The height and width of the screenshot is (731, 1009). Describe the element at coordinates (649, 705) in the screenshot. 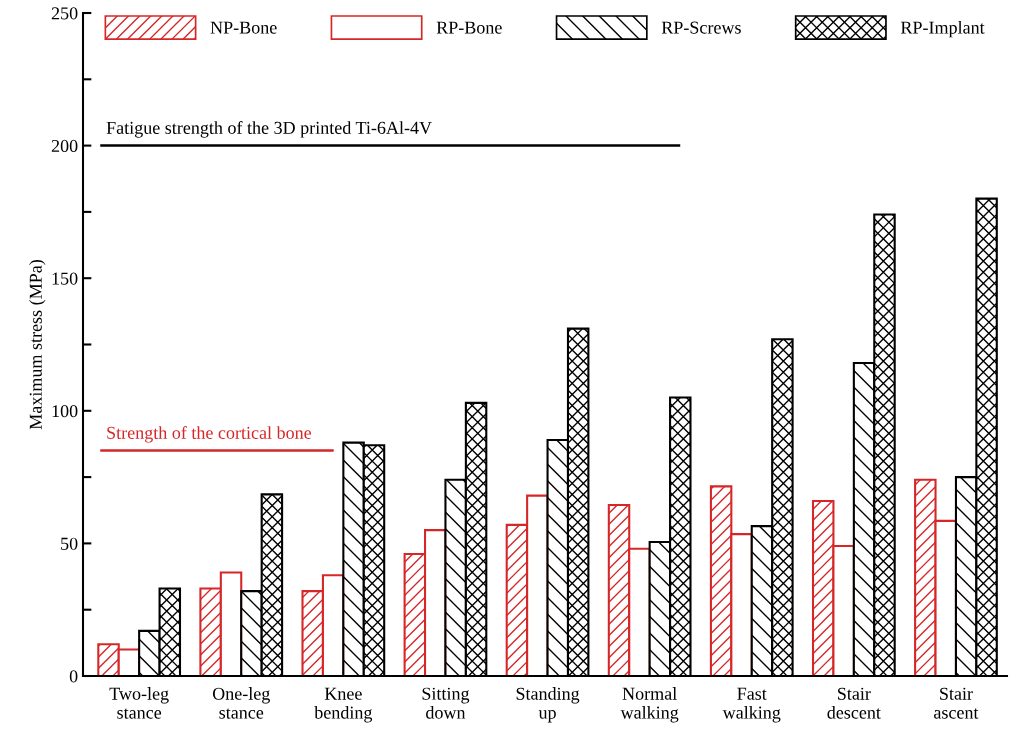

I see `x-tick-label: Normal walking` at that location.